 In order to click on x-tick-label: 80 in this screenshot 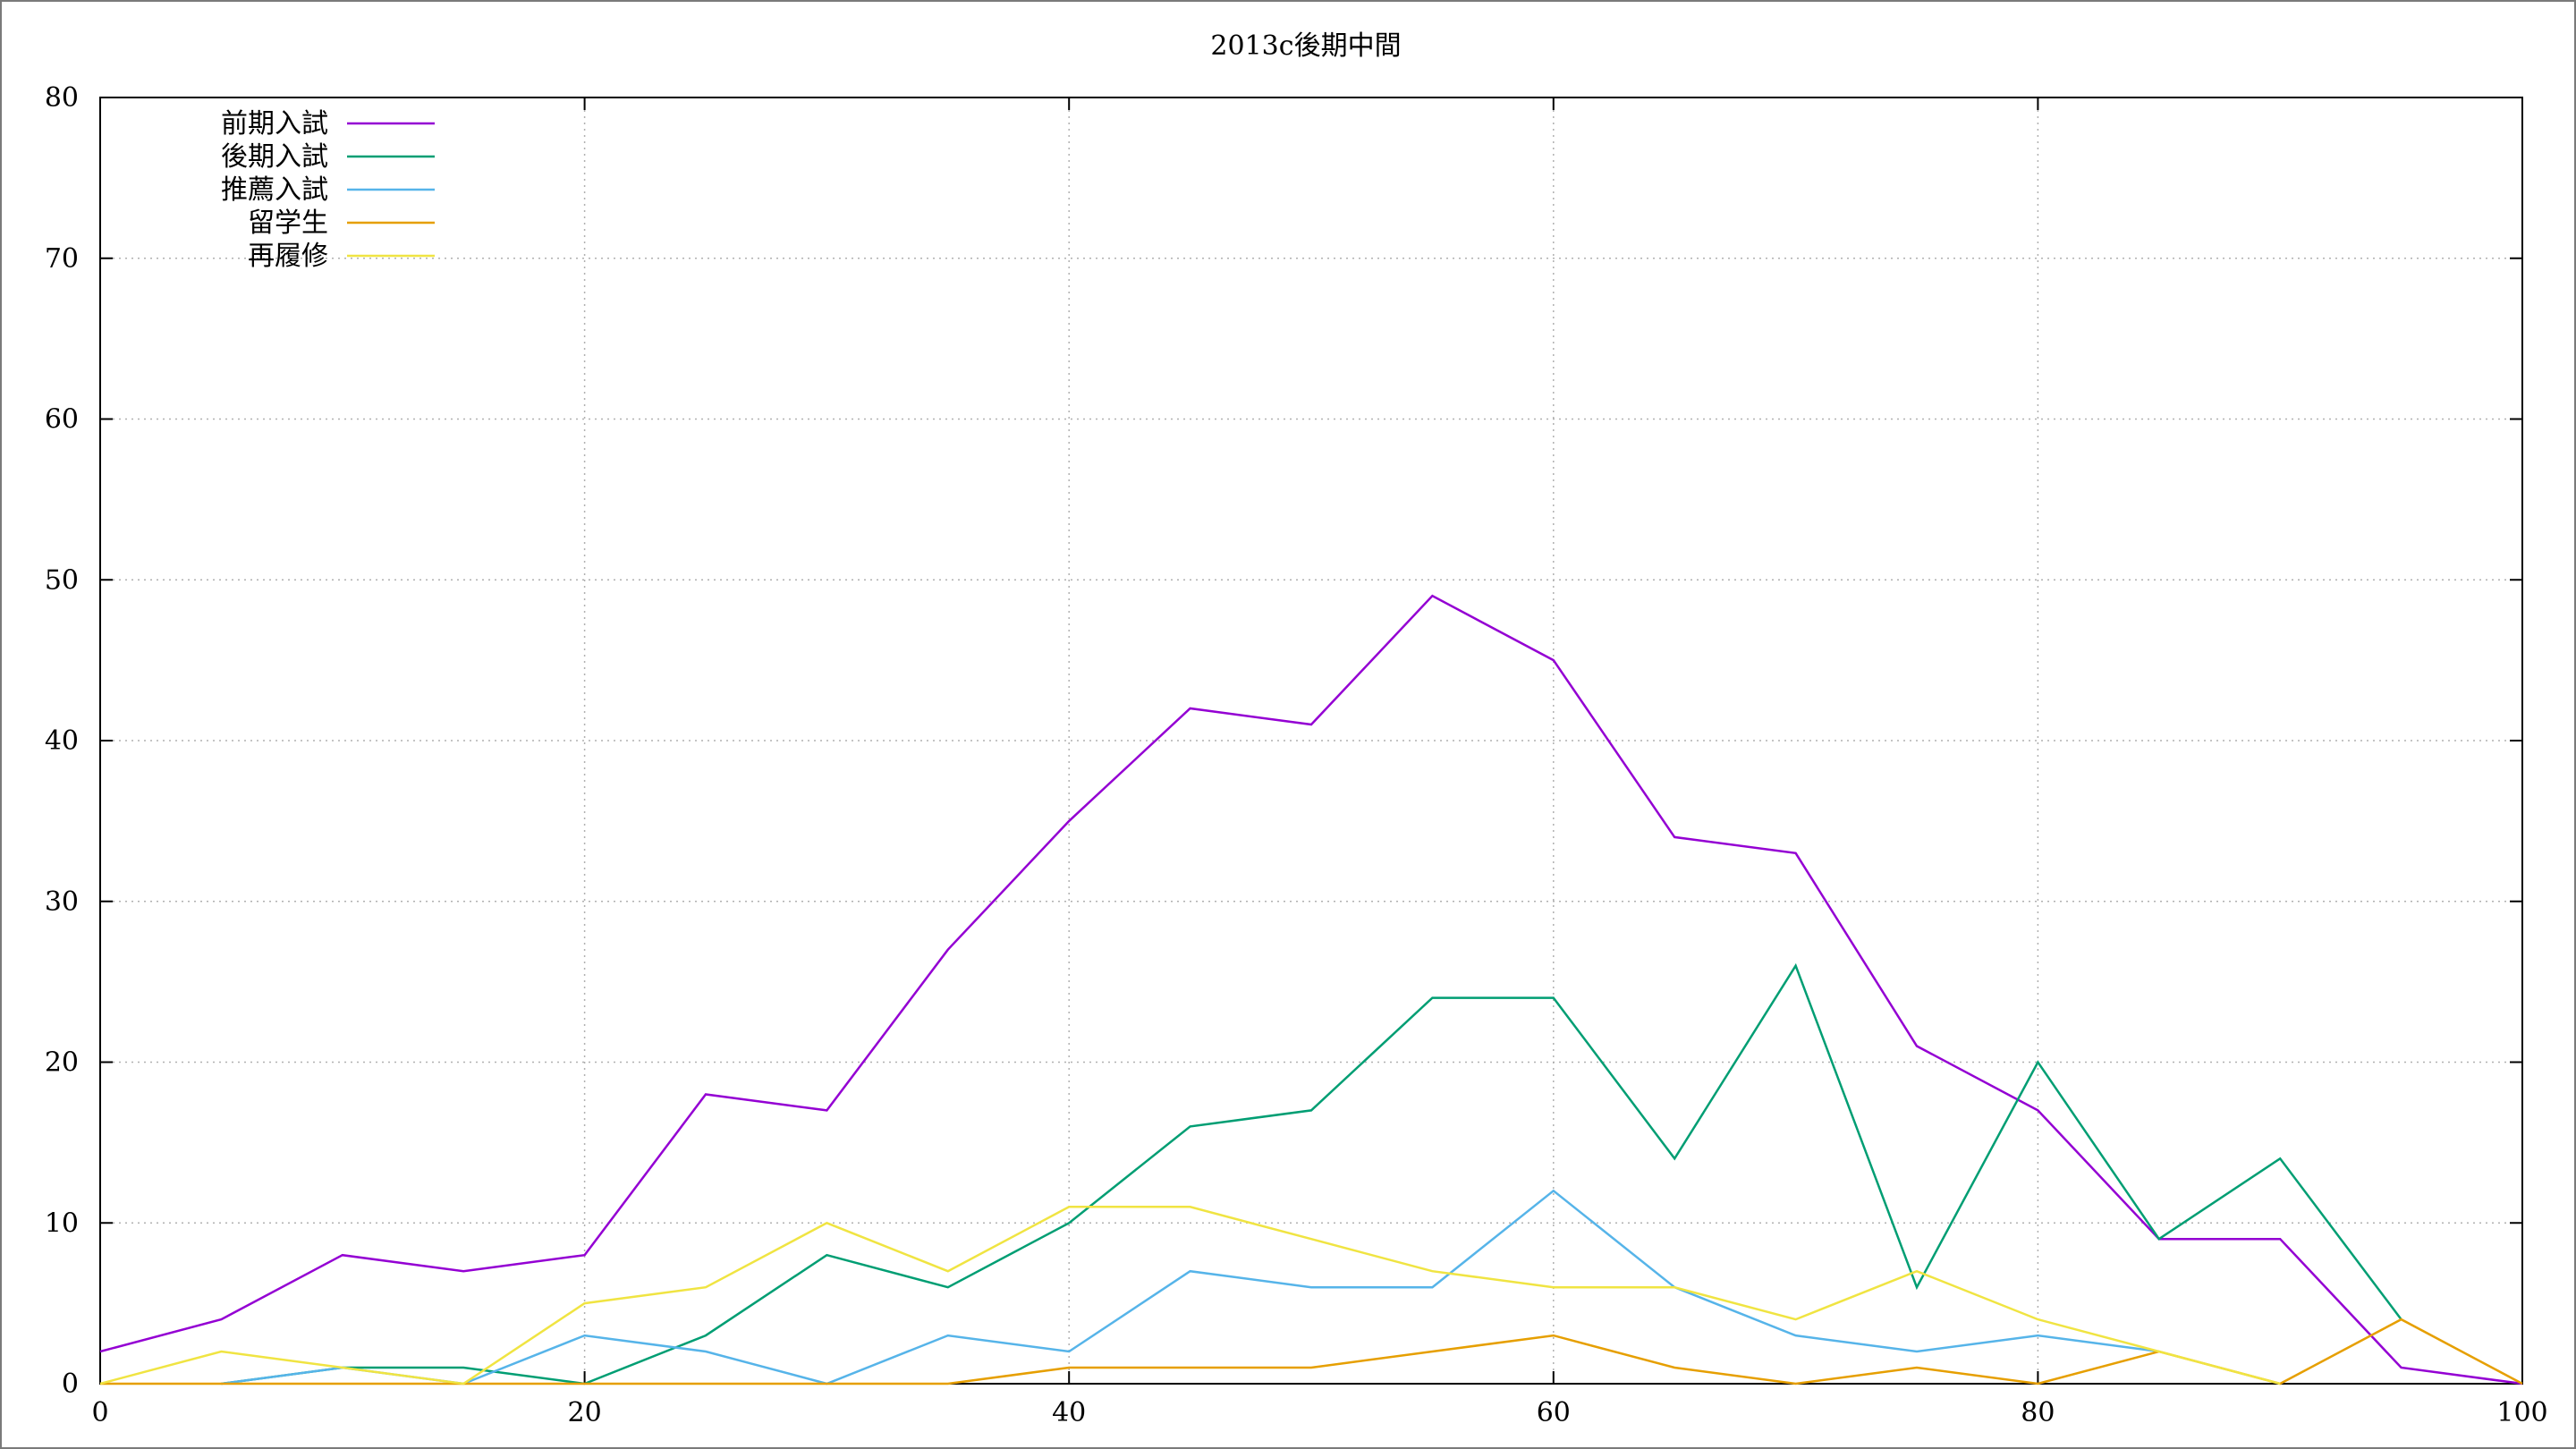, I will do `click(2038, 1412)`.